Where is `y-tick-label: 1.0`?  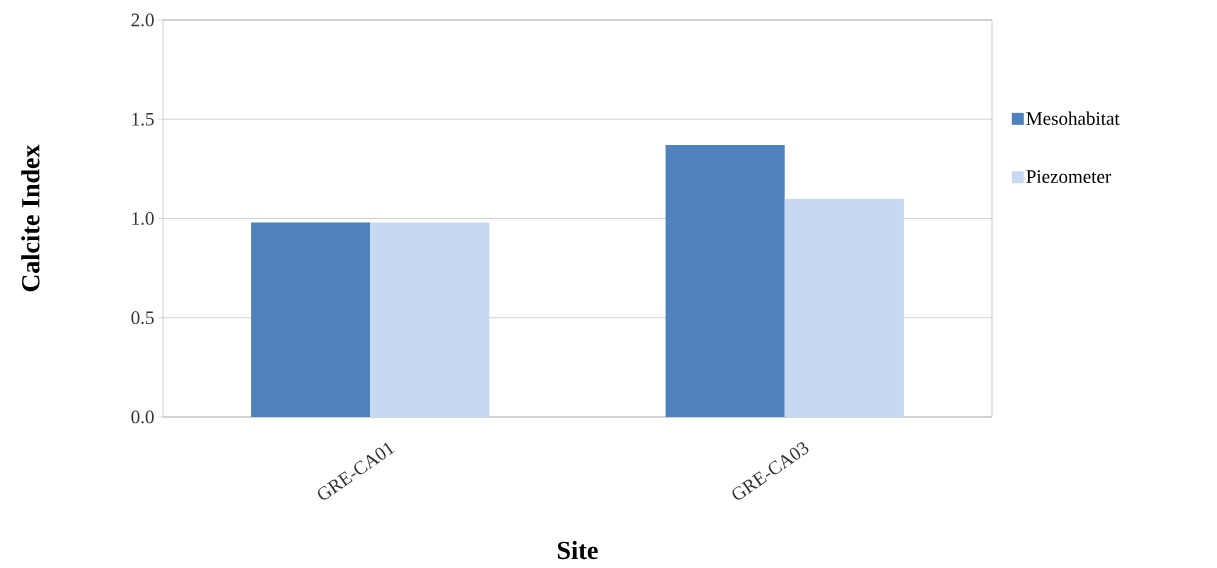
y-tick-label: 1.0 is located at coordinates (143, 218).